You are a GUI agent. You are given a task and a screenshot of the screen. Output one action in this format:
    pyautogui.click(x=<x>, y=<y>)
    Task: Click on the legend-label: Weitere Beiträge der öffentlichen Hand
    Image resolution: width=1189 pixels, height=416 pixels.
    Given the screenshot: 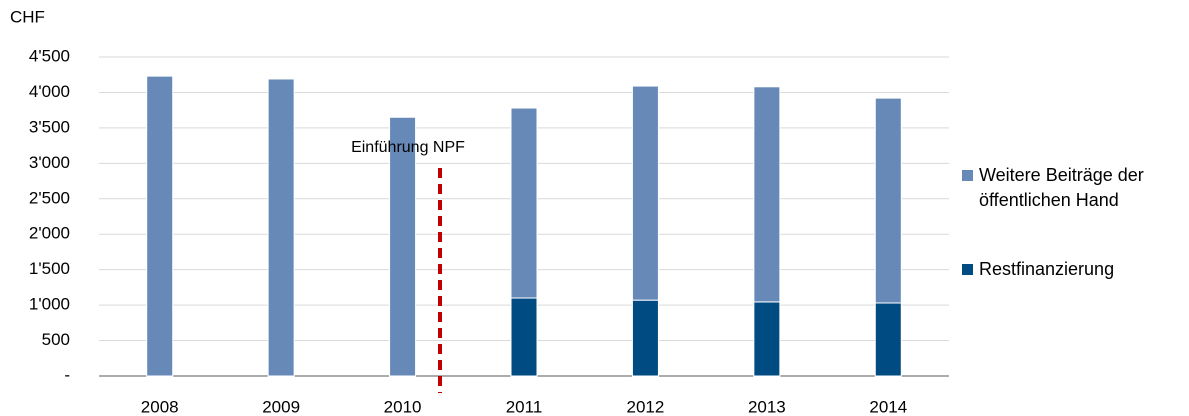 What is the action you would take?
    pyautogui.click(x=1061, y=187)
    